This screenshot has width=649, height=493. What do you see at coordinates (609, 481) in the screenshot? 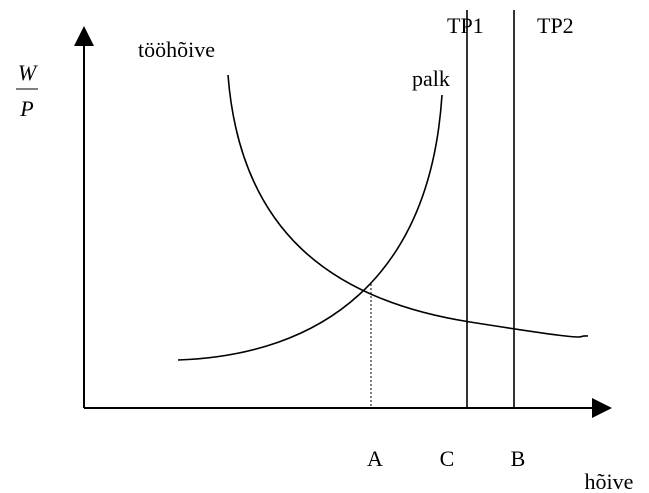
I see `x-label: hõive` at bounding box center [609, 481].